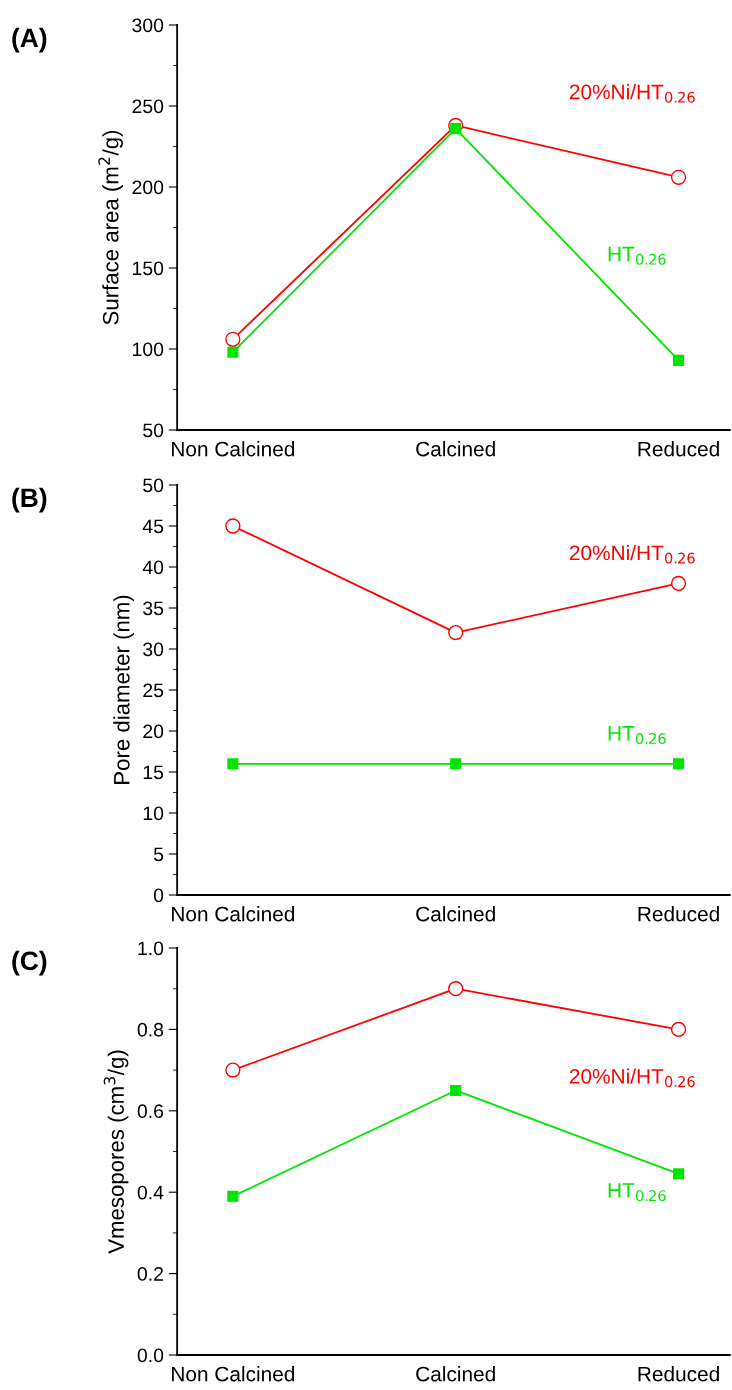 This screenshot has height=1390, width=732. Describe the element at coordinates (153, 731) in the screenshot. I see `y-tick-label: 20` at that location.